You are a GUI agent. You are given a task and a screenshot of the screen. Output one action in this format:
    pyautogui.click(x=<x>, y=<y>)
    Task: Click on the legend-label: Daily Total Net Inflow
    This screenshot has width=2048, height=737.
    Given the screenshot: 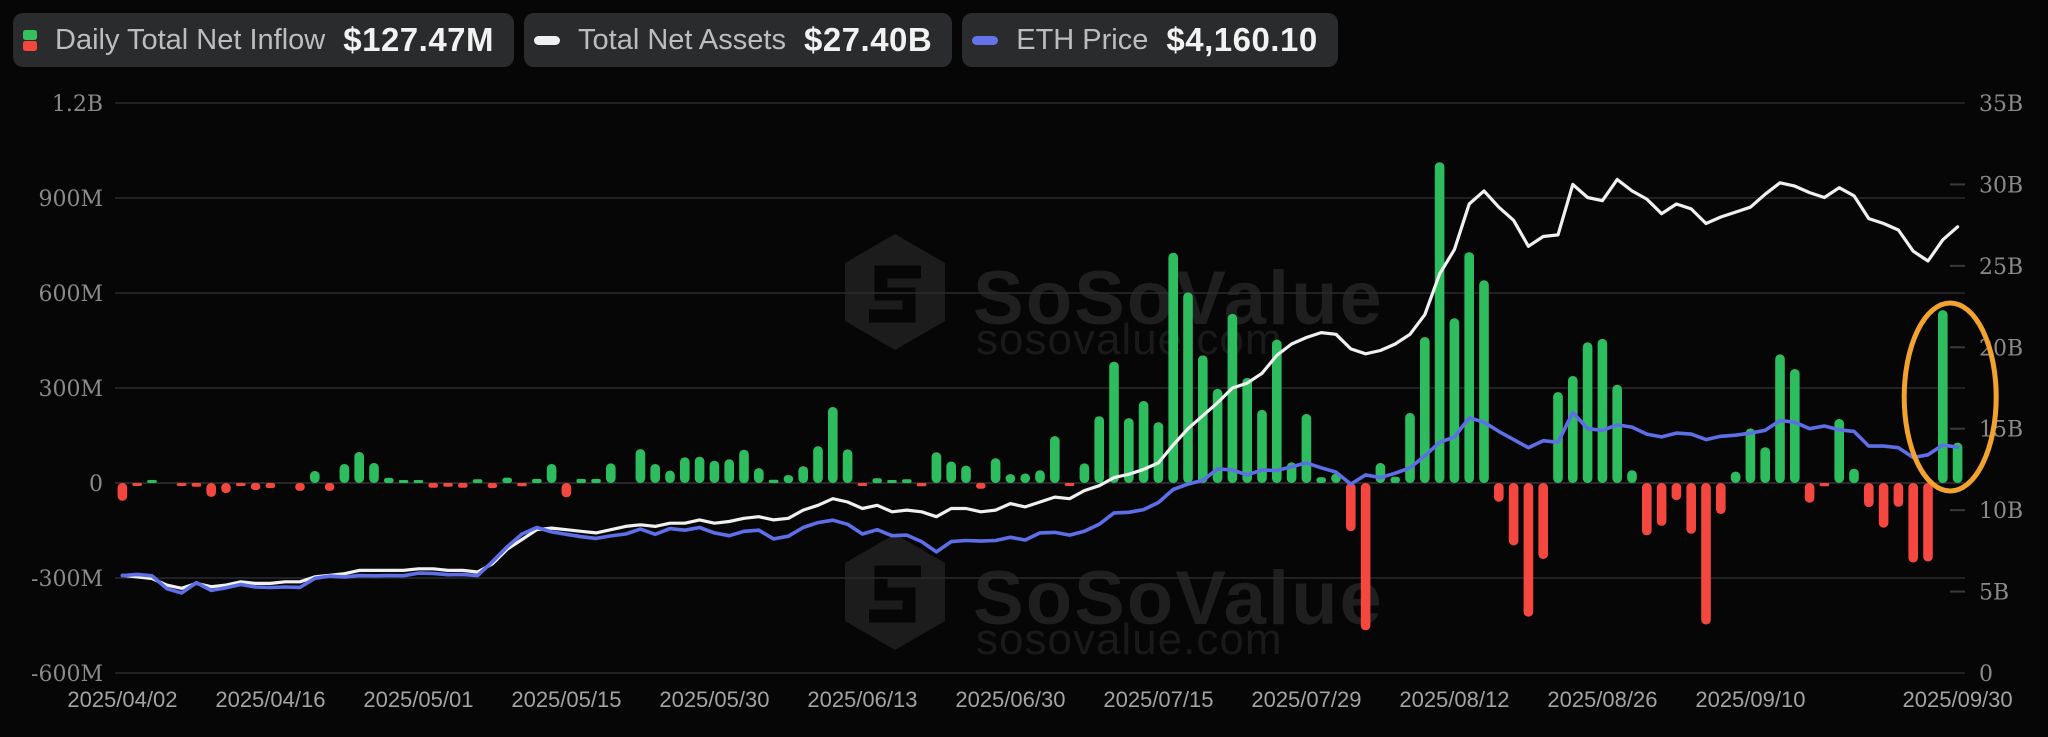 What is the action you would take?
    pyautogui.click(x=190, y=39)
    